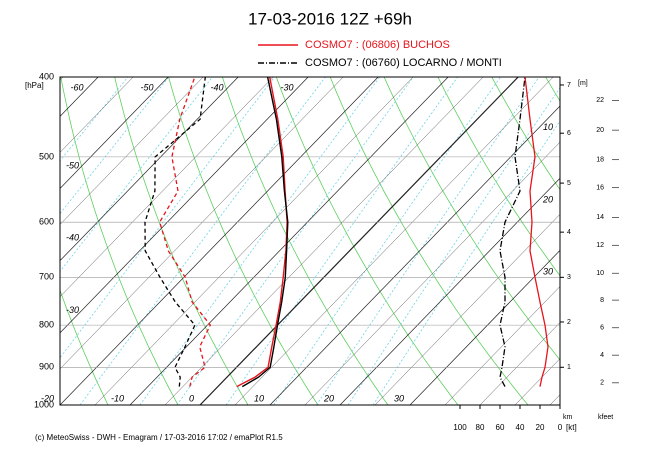 This screenshot has height=455, width=650. I want to click on km-tick-label: 6, so click(569, 133).